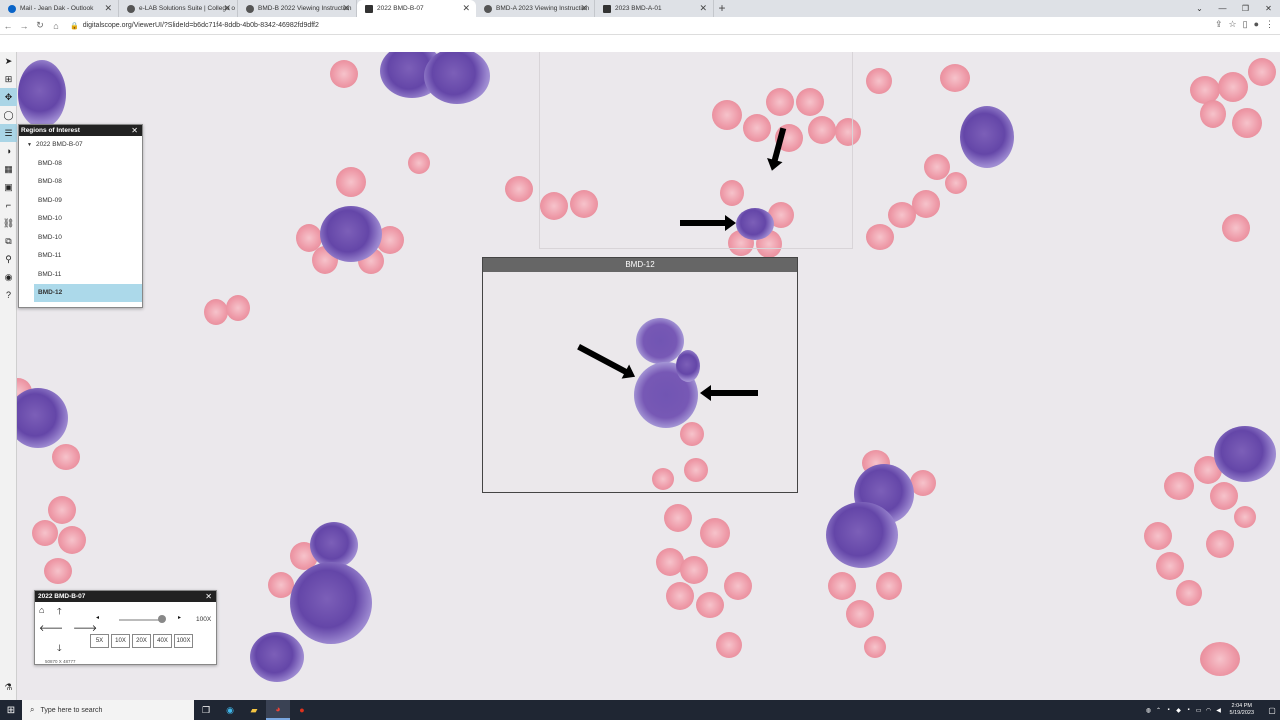 This screenshot has height=720, width=1280. I want to click on zoom-10x-button: 10X, so click(120, 641).